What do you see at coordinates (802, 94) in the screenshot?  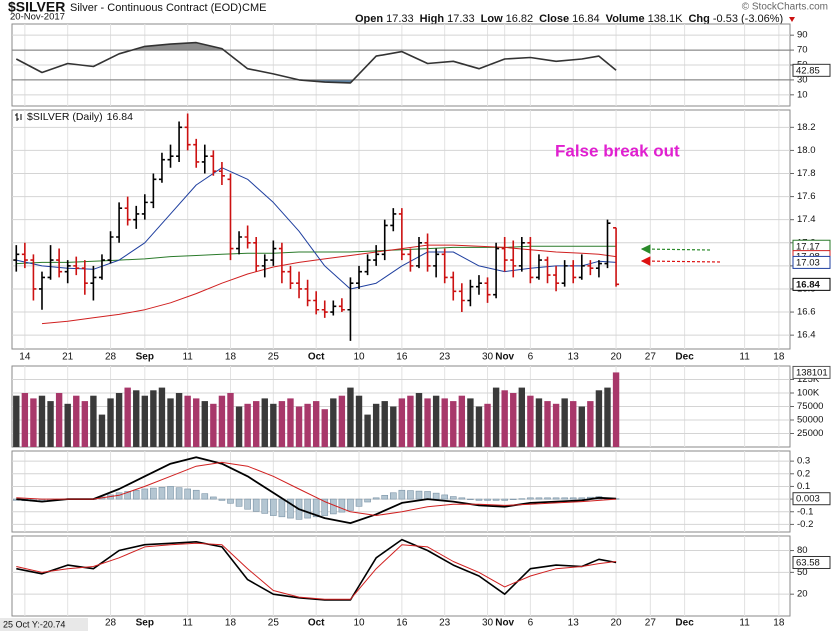 I see `y-tick-label: 10` at bounding box center [802, 94].